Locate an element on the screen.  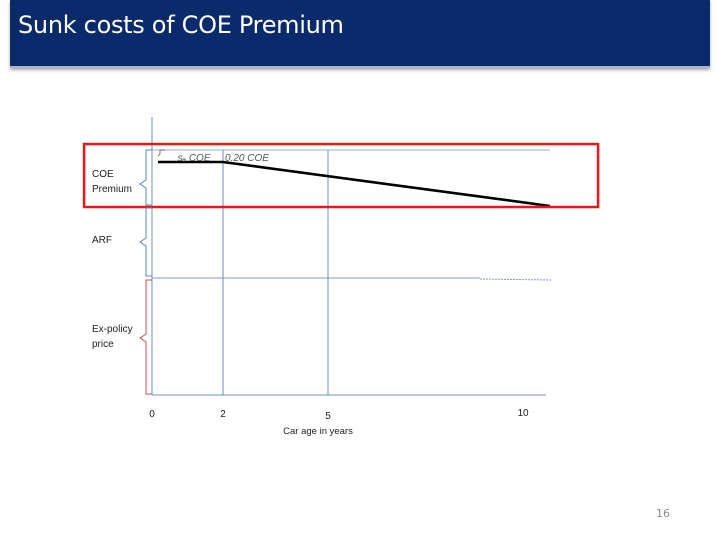
slide-title: Sunk costs of COE Premium is located at coordinates (181, 25).